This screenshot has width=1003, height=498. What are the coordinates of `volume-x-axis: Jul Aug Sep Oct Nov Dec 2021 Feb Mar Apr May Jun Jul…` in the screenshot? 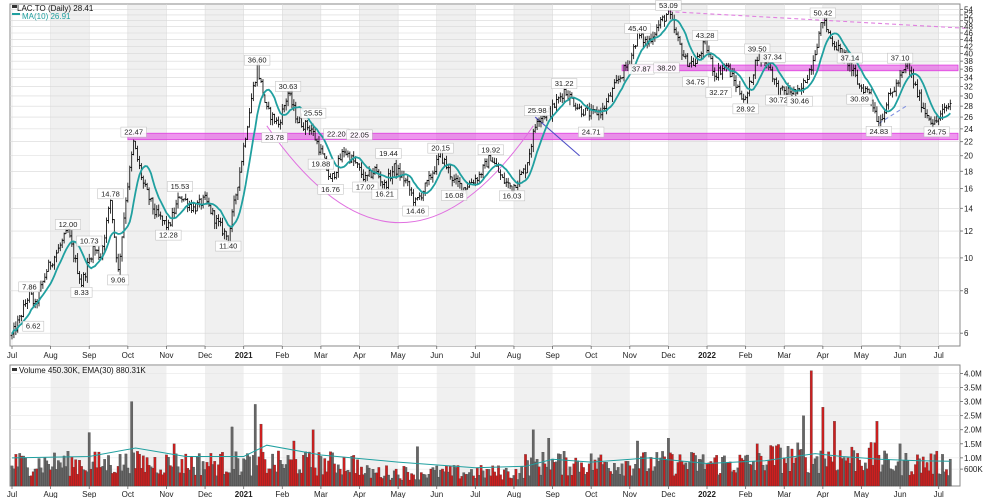 It's located at (475, 492).